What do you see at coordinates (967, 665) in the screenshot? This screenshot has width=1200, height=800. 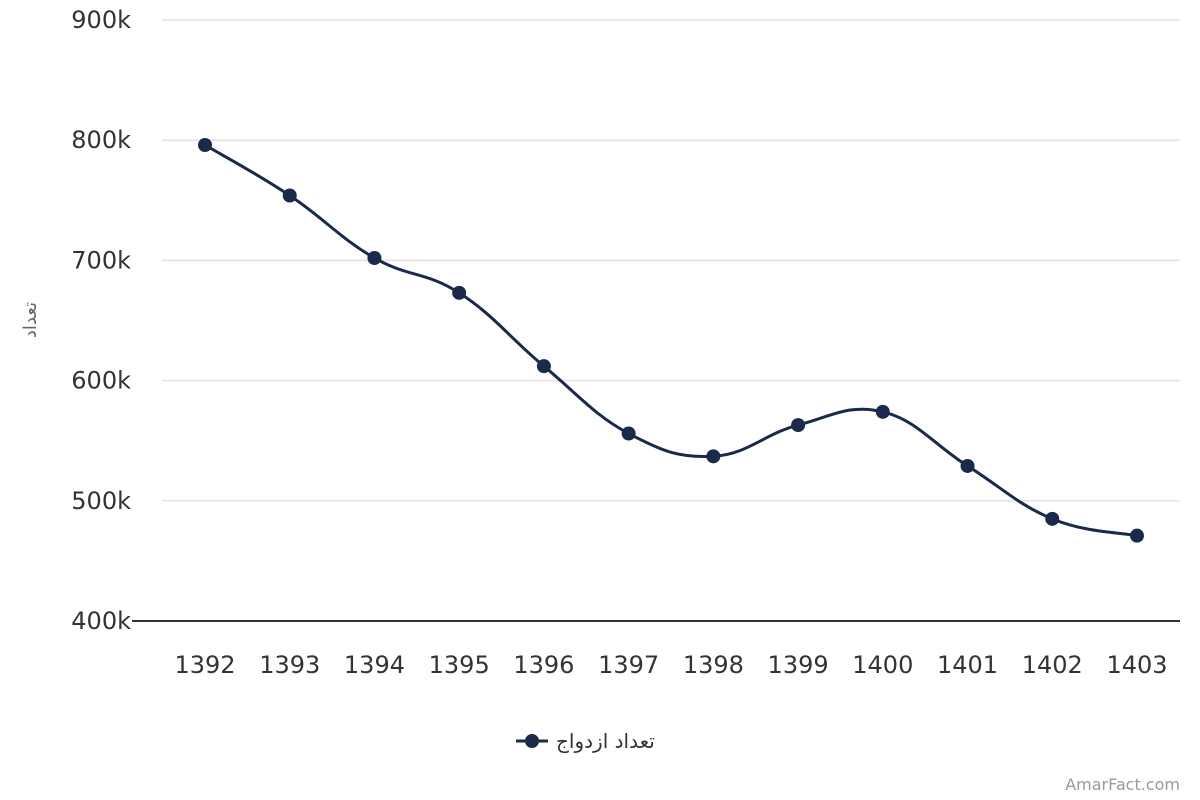 I see `x-tick-label: 1401` at bounding box center [967, 665].